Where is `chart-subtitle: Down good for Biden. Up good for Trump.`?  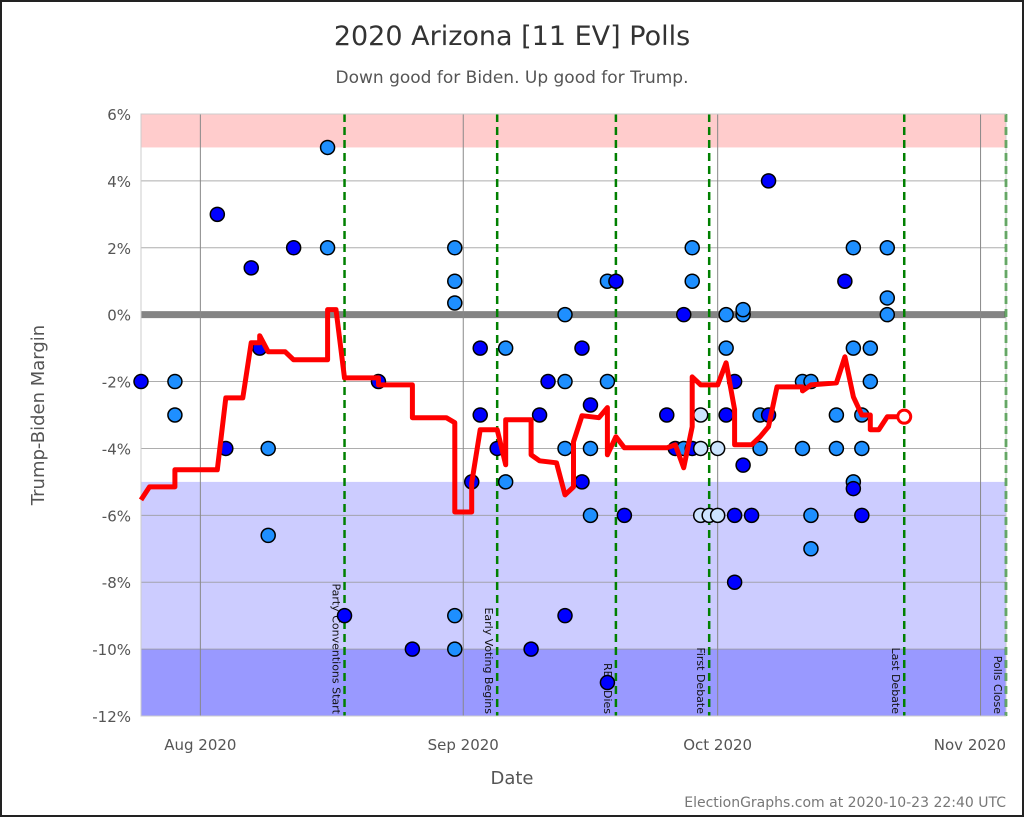 chart-subtitle: Down good for Biden. Up good for Trump. is located at coordinates (512, 78).